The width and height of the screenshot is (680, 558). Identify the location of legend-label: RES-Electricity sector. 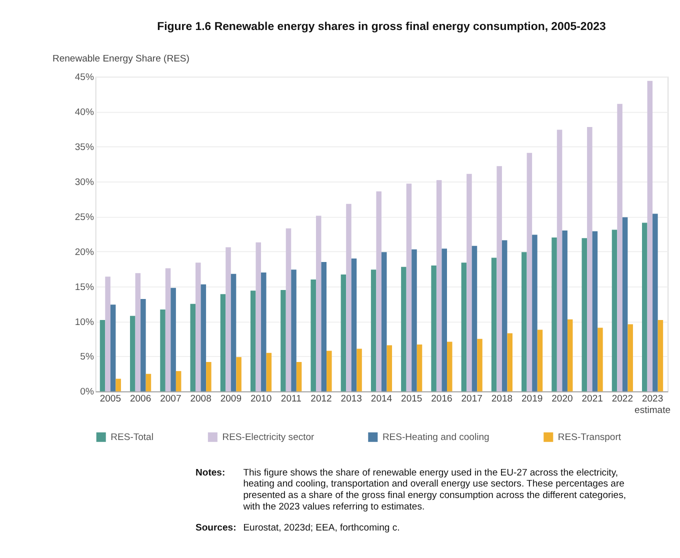
(269, 437).